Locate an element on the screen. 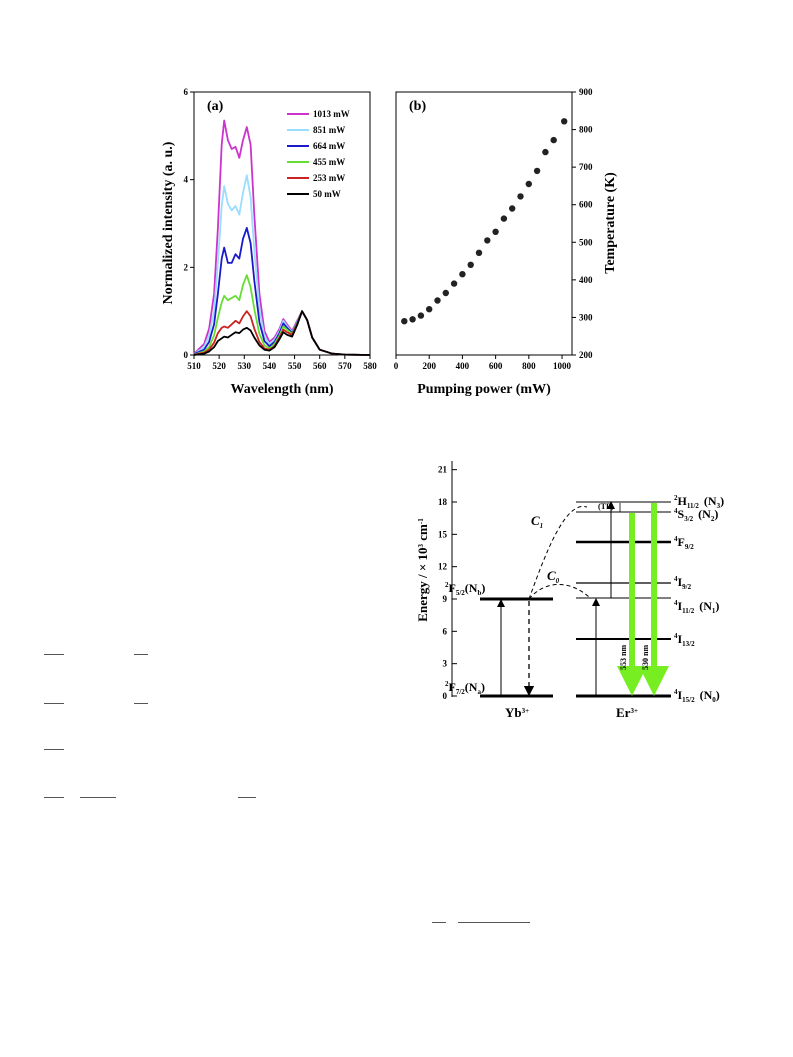 Image resolution: width=793 pixels, height=1057 pixels. panel-a-x-tick-label: 530 is located at coordinates (245, 366).